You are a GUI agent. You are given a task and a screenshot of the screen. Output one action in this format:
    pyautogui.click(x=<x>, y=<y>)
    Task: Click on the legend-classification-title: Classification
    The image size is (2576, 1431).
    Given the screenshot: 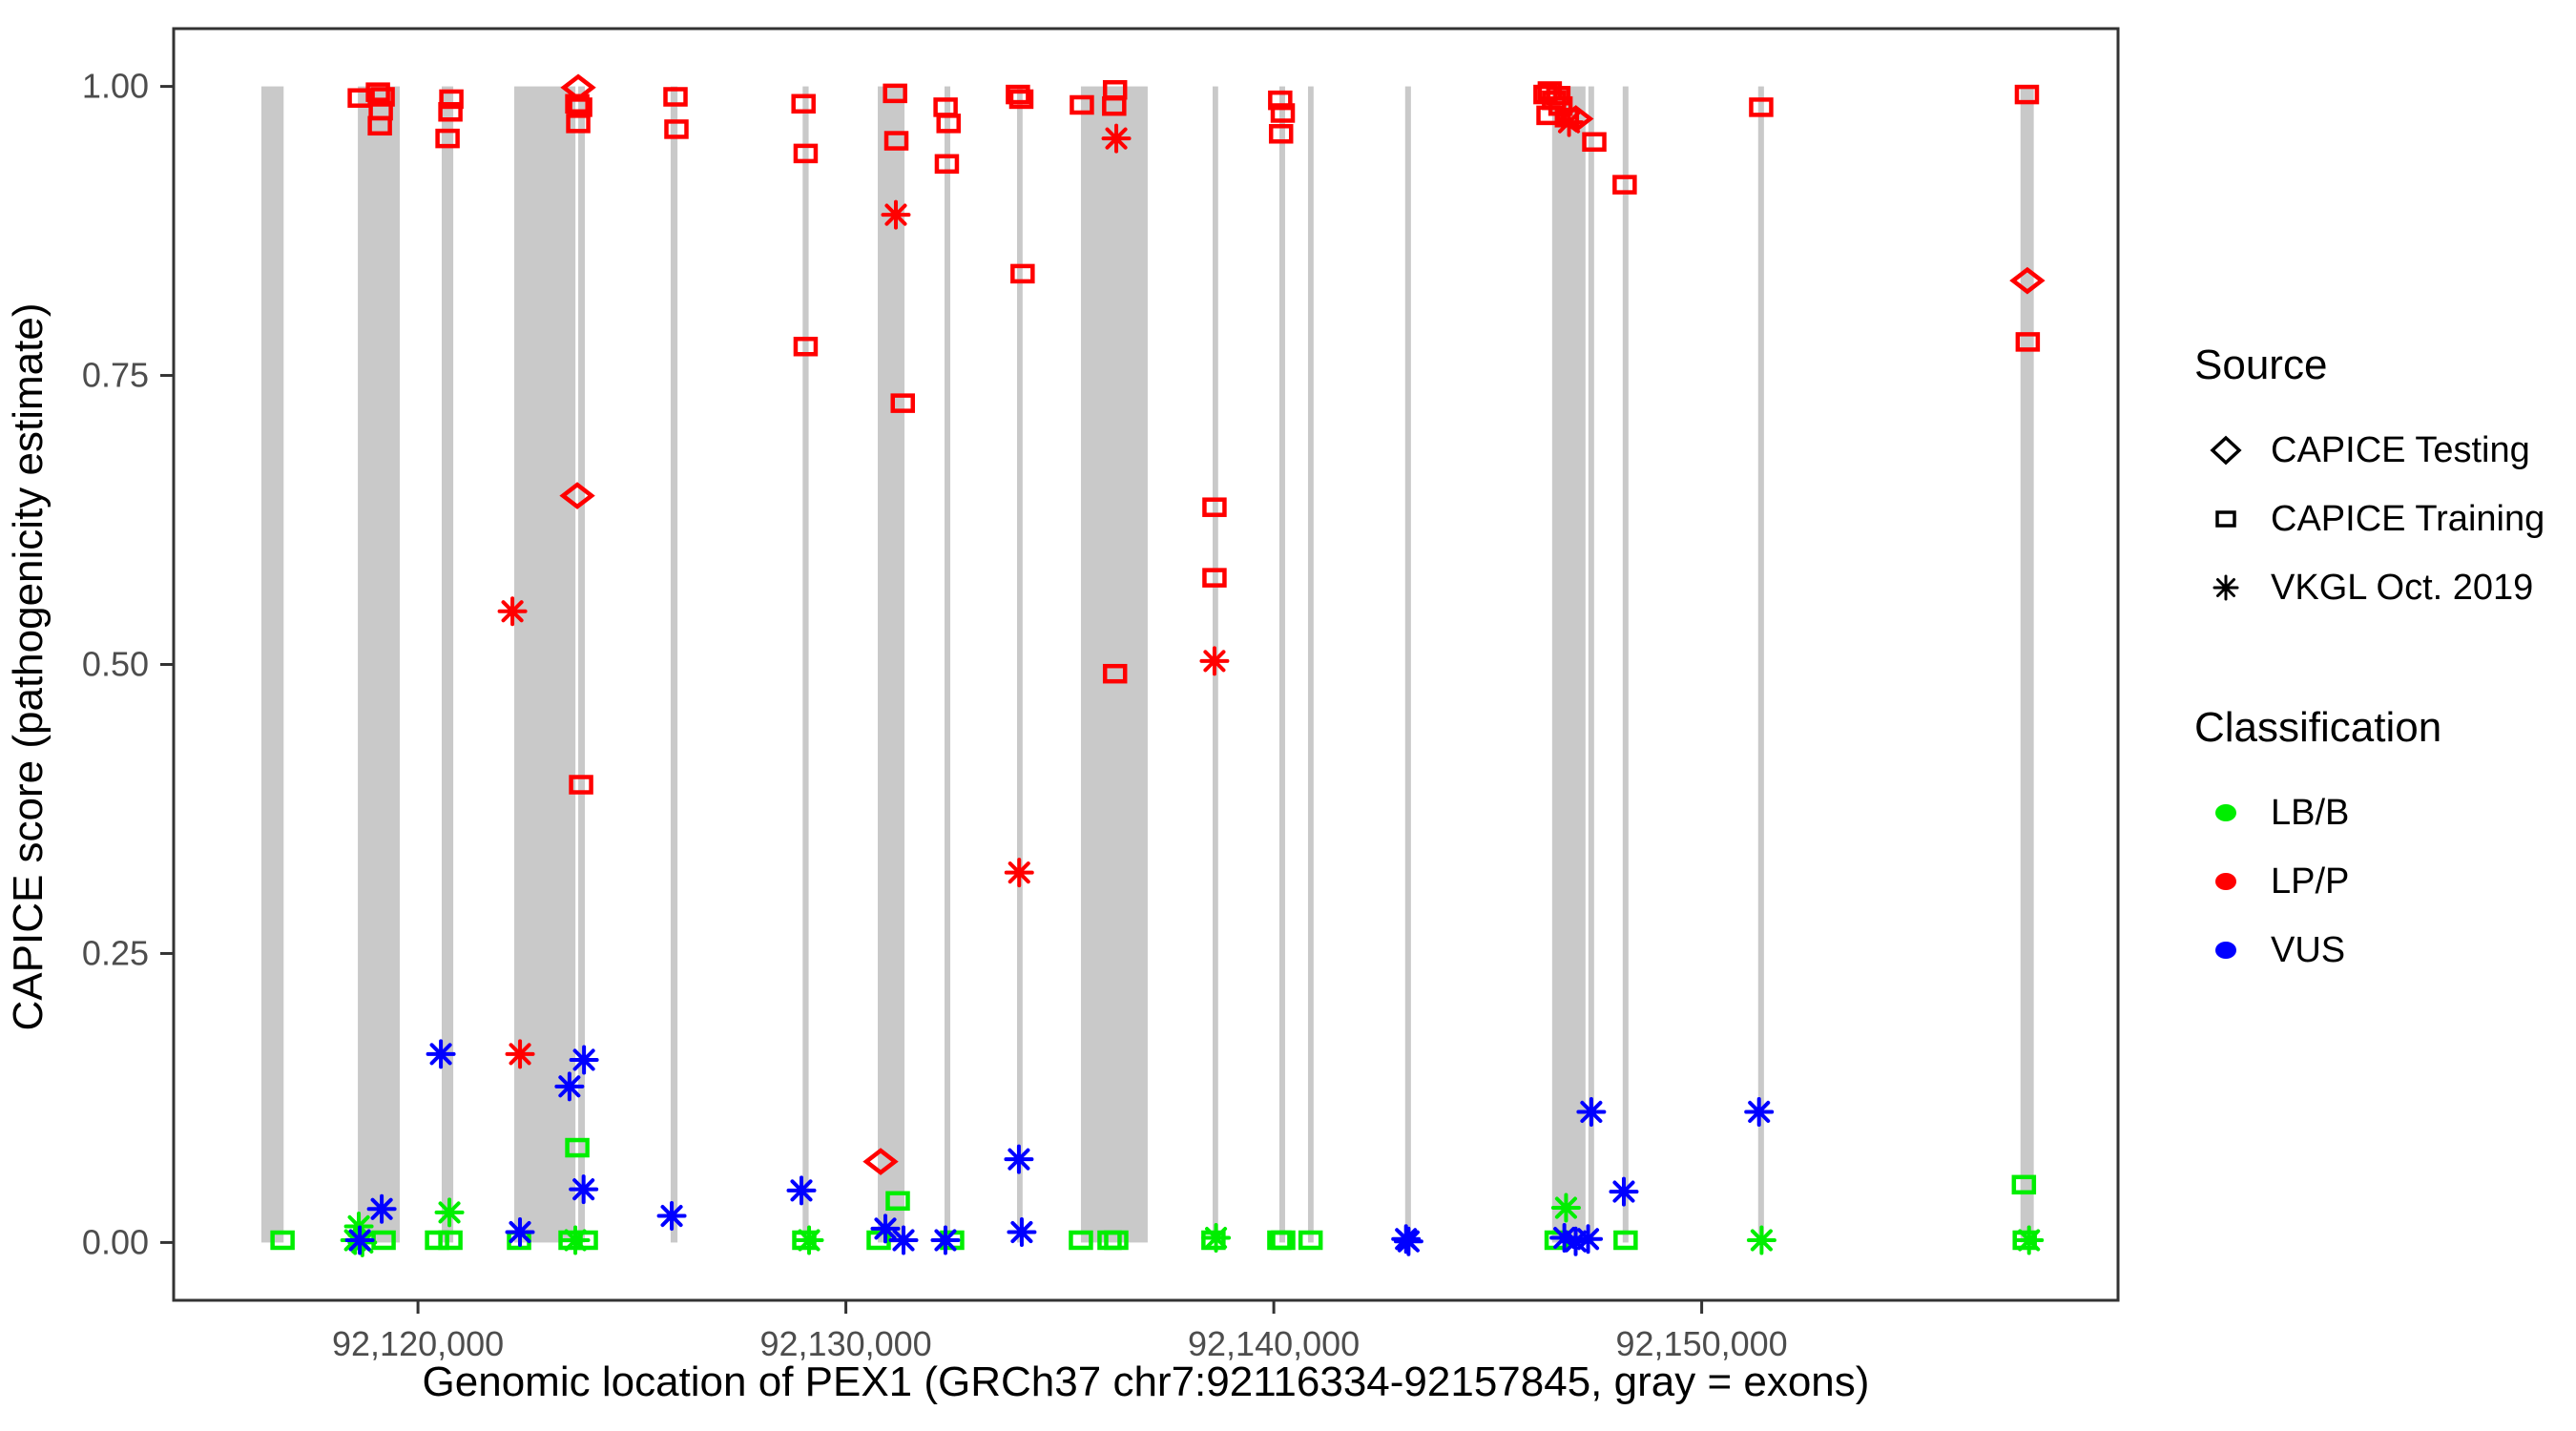 What is the action you would take?
    pyautogui.click(x=2318, y=727)
    